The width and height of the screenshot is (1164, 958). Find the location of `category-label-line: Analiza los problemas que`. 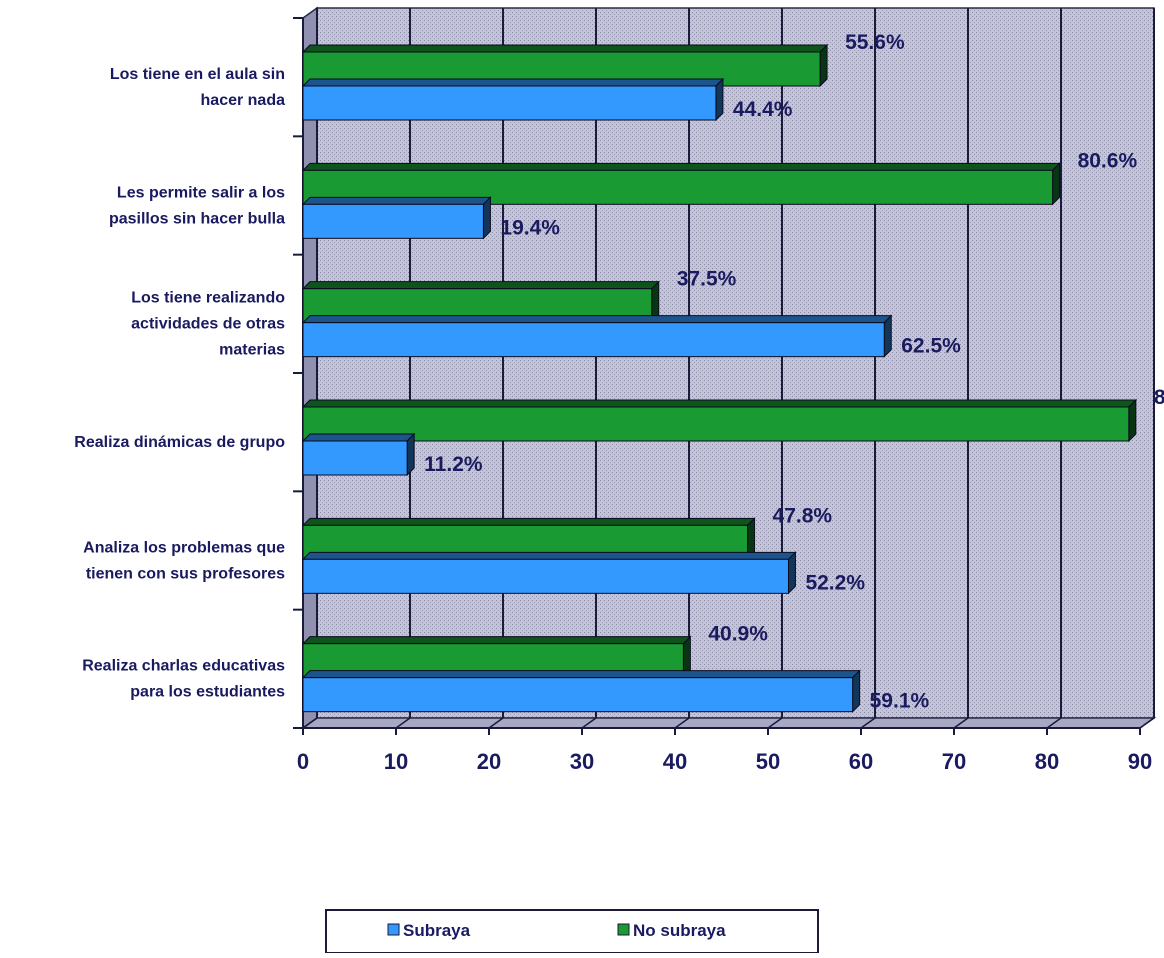

category-label-line: Analiza los problemas que is located at coordinates (184, 547).